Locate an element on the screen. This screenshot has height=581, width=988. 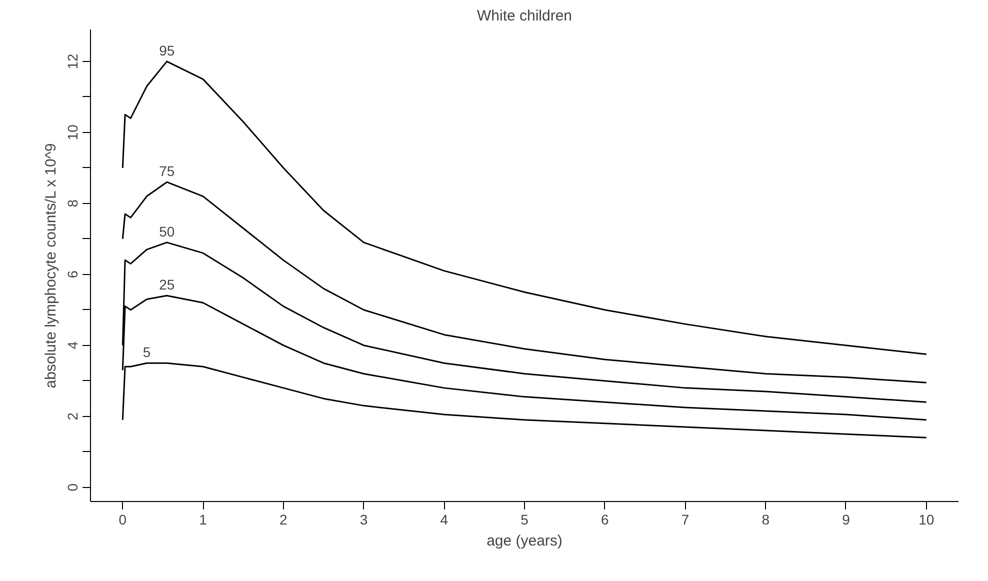
x-tick-label: 1 is located at coordinates (203, 520).